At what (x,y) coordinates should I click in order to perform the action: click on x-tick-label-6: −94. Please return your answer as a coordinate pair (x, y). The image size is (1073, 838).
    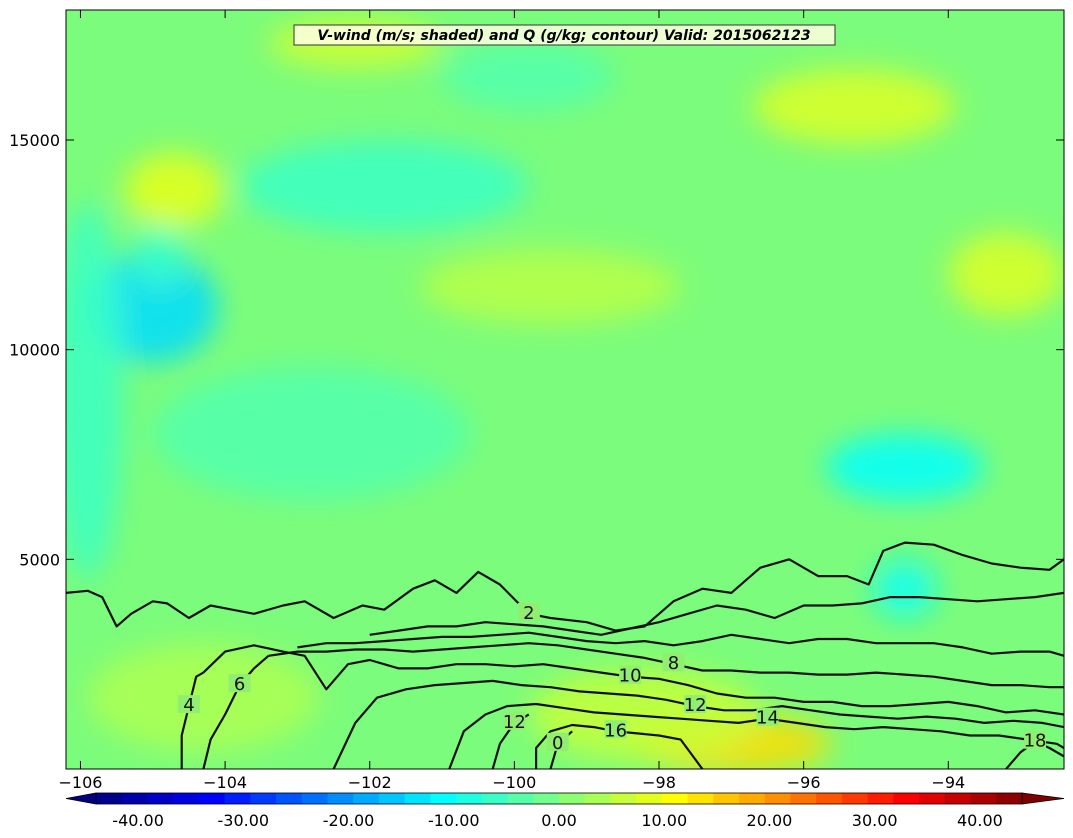
    Looking at the image, I should click on (948, 782).